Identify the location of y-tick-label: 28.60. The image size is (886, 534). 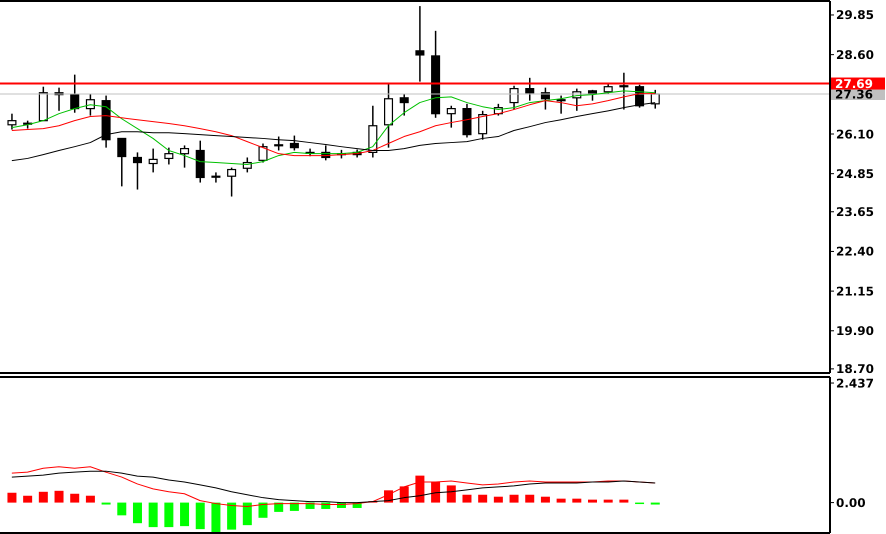
(855, 55).